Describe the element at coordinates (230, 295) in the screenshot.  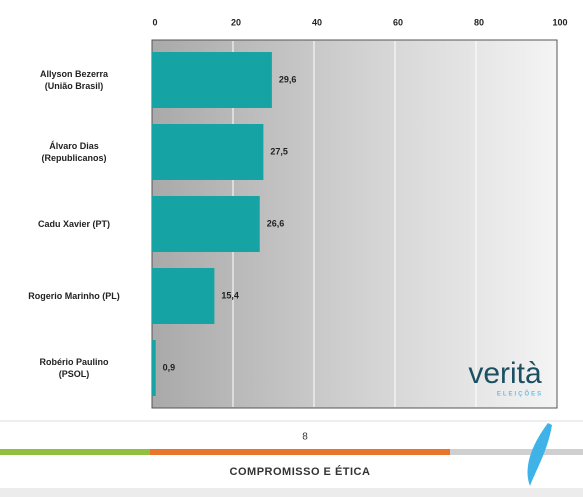
I see `data-label: 15,4` at that location.